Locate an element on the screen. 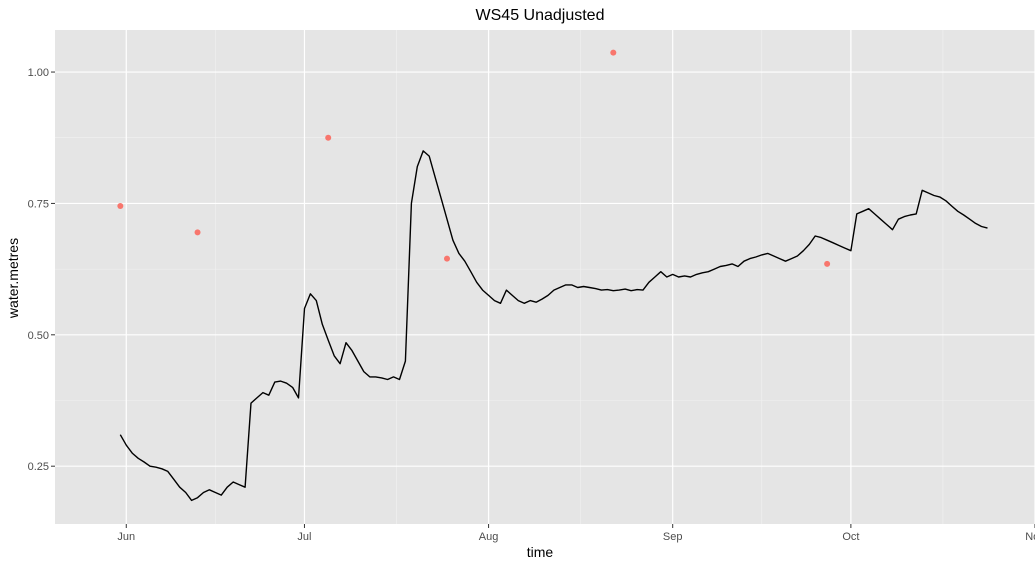 The height and width of the screenshot is (567, 1035). x-tick-label: Nov is located at coordinates (1030, 537).